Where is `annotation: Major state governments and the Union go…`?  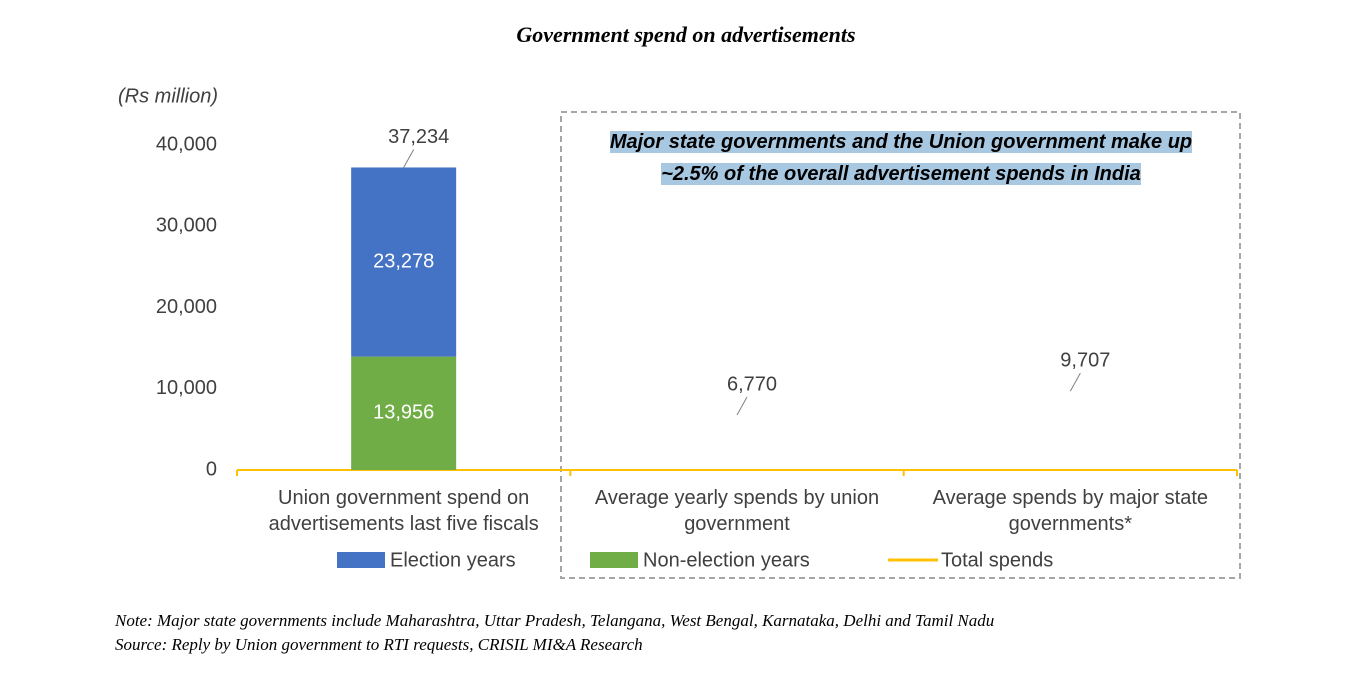
annotation: Major state governments and the Union go… is located at coordinates (901, 158).